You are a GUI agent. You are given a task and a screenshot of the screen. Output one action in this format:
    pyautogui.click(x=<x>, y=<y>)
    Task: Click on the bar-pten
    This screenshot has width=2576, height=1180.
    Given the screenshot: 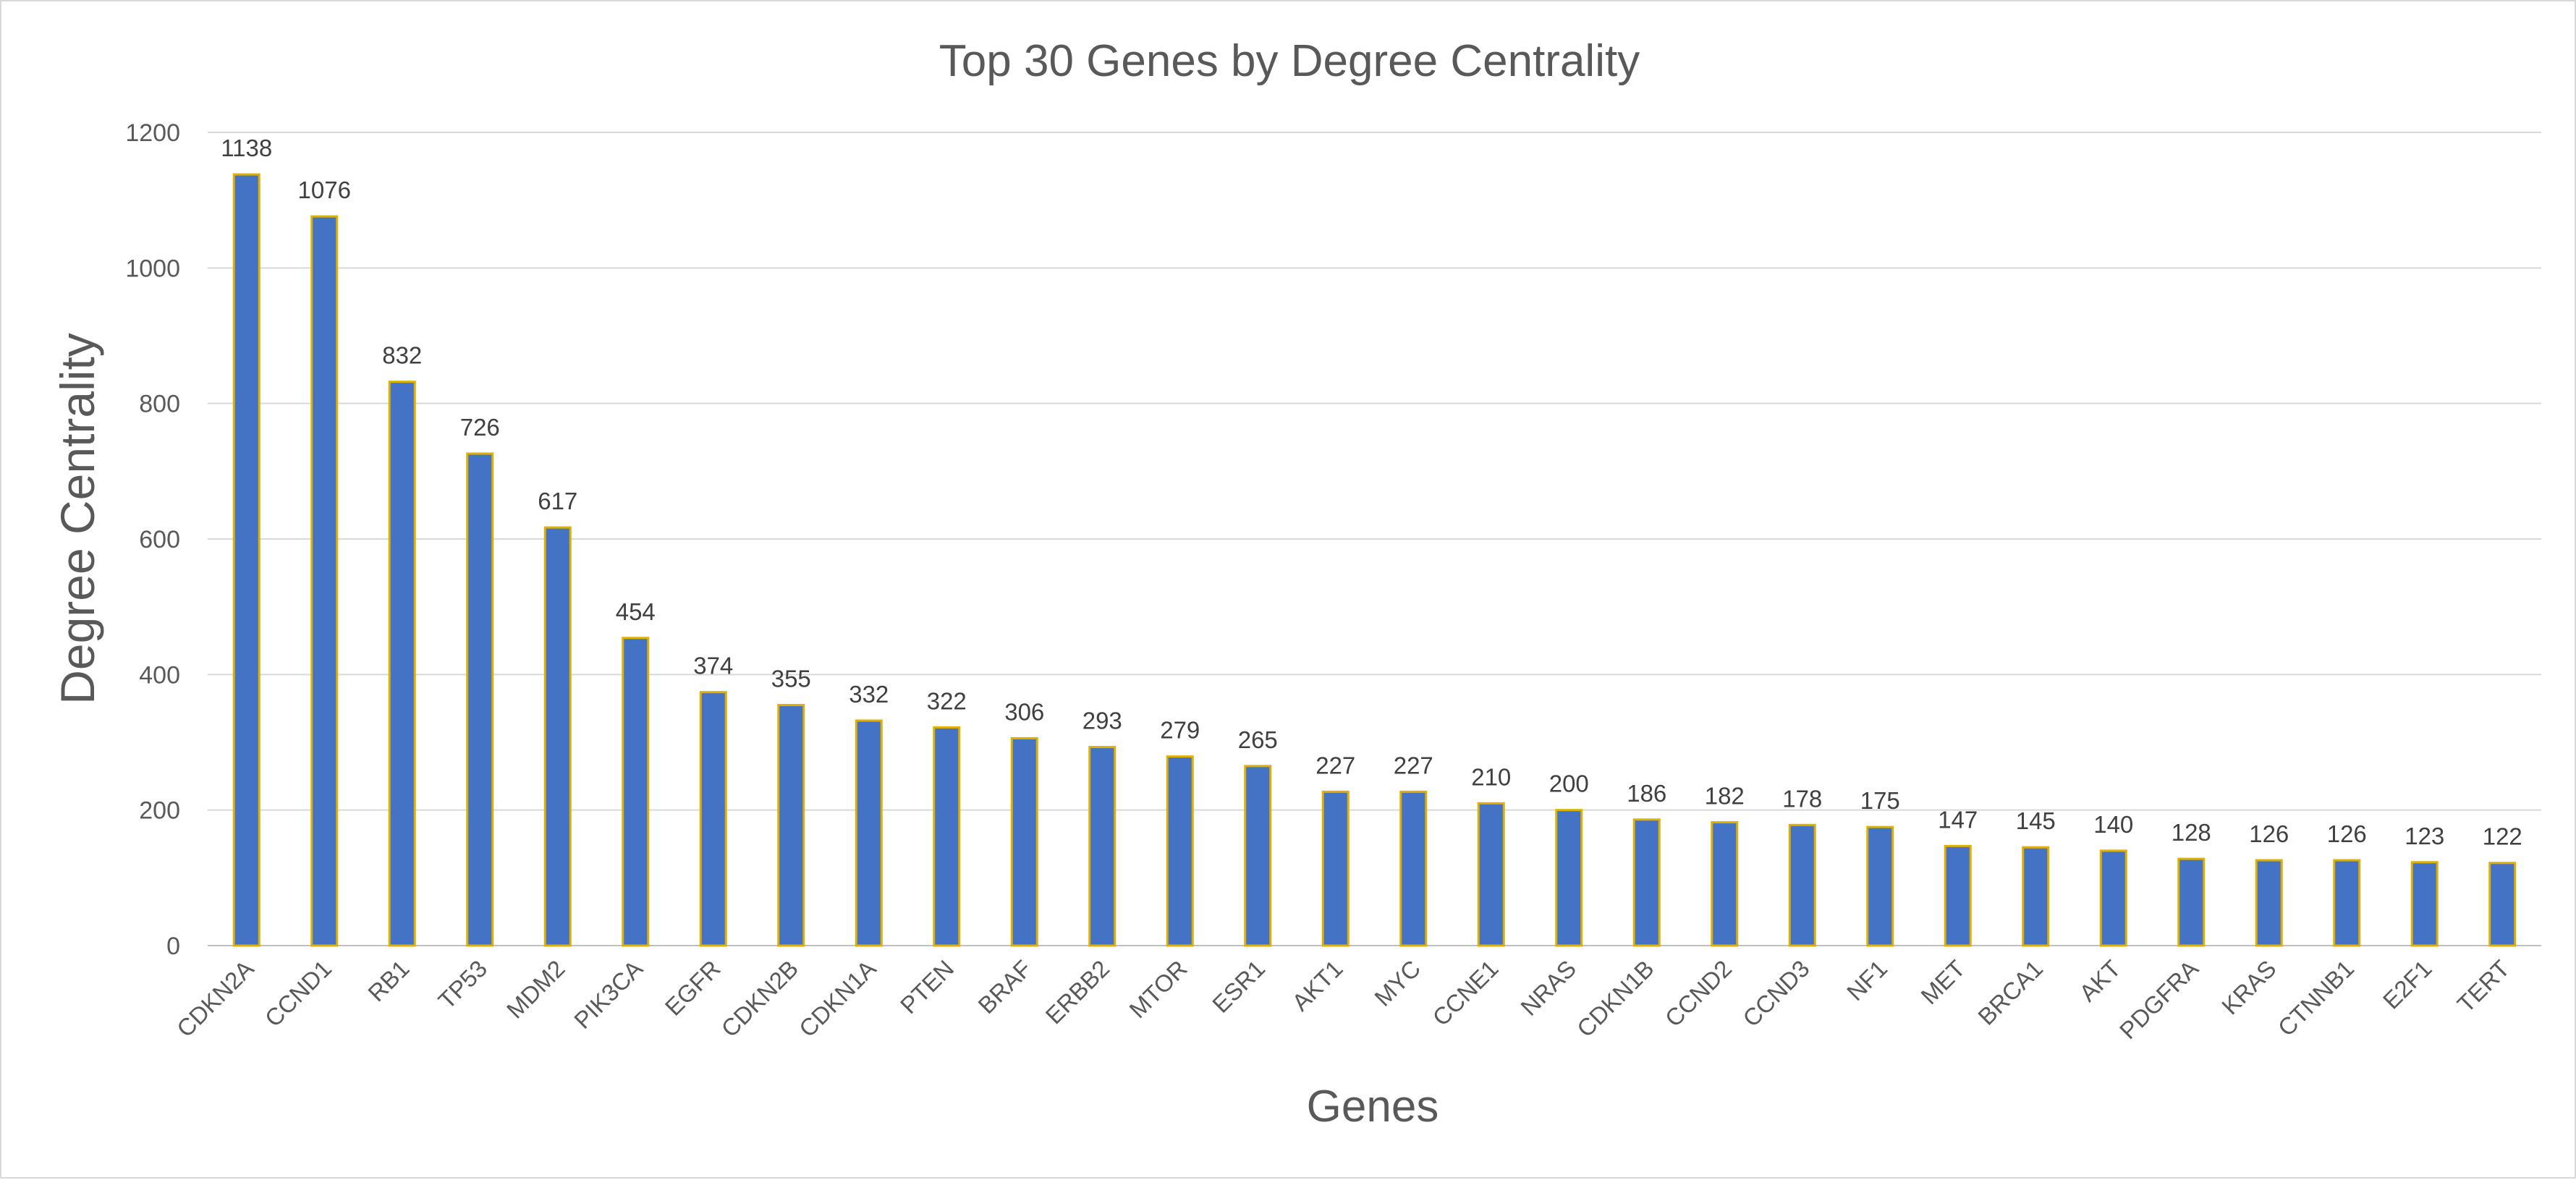 What is the action you would take?
    pyautogui.click(x=947, y=836)
    